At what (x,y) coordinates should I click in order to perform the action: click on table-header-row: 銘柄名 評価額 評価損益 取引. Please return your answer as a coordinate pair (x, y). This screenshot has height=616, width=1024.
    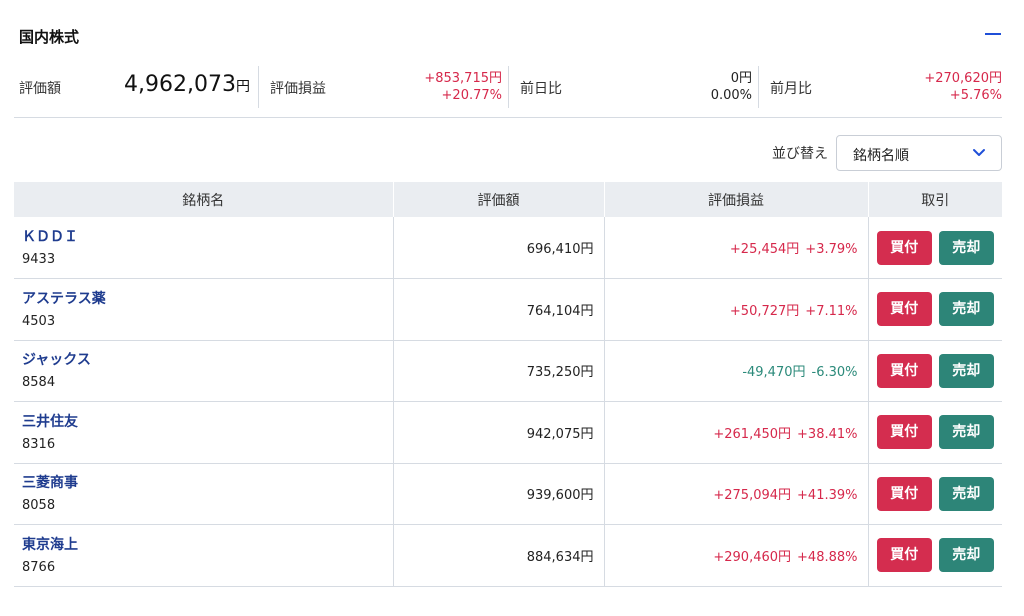
    Looking at the image, I should click on (508, 199).